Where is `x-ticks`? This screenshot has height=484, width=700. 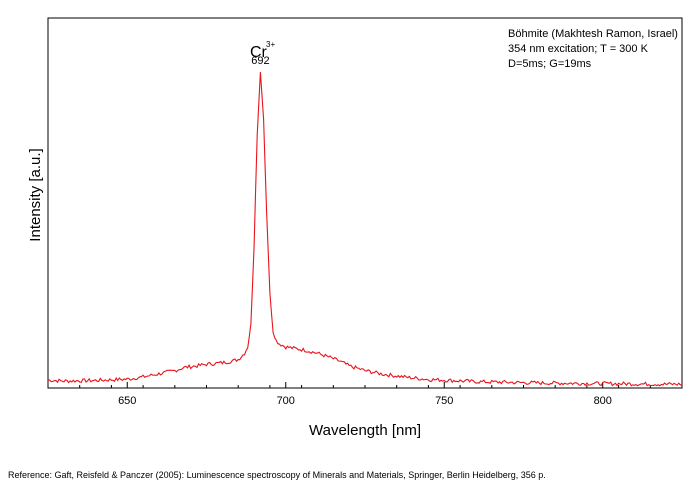 x-ticks is located at coordinates (365, 385).